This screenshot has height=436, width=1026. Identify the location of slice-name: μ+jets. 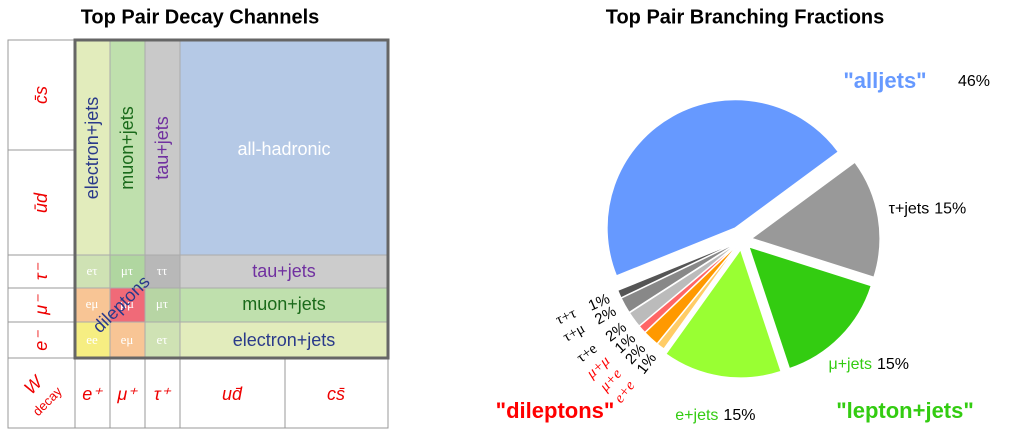
(849, 364).